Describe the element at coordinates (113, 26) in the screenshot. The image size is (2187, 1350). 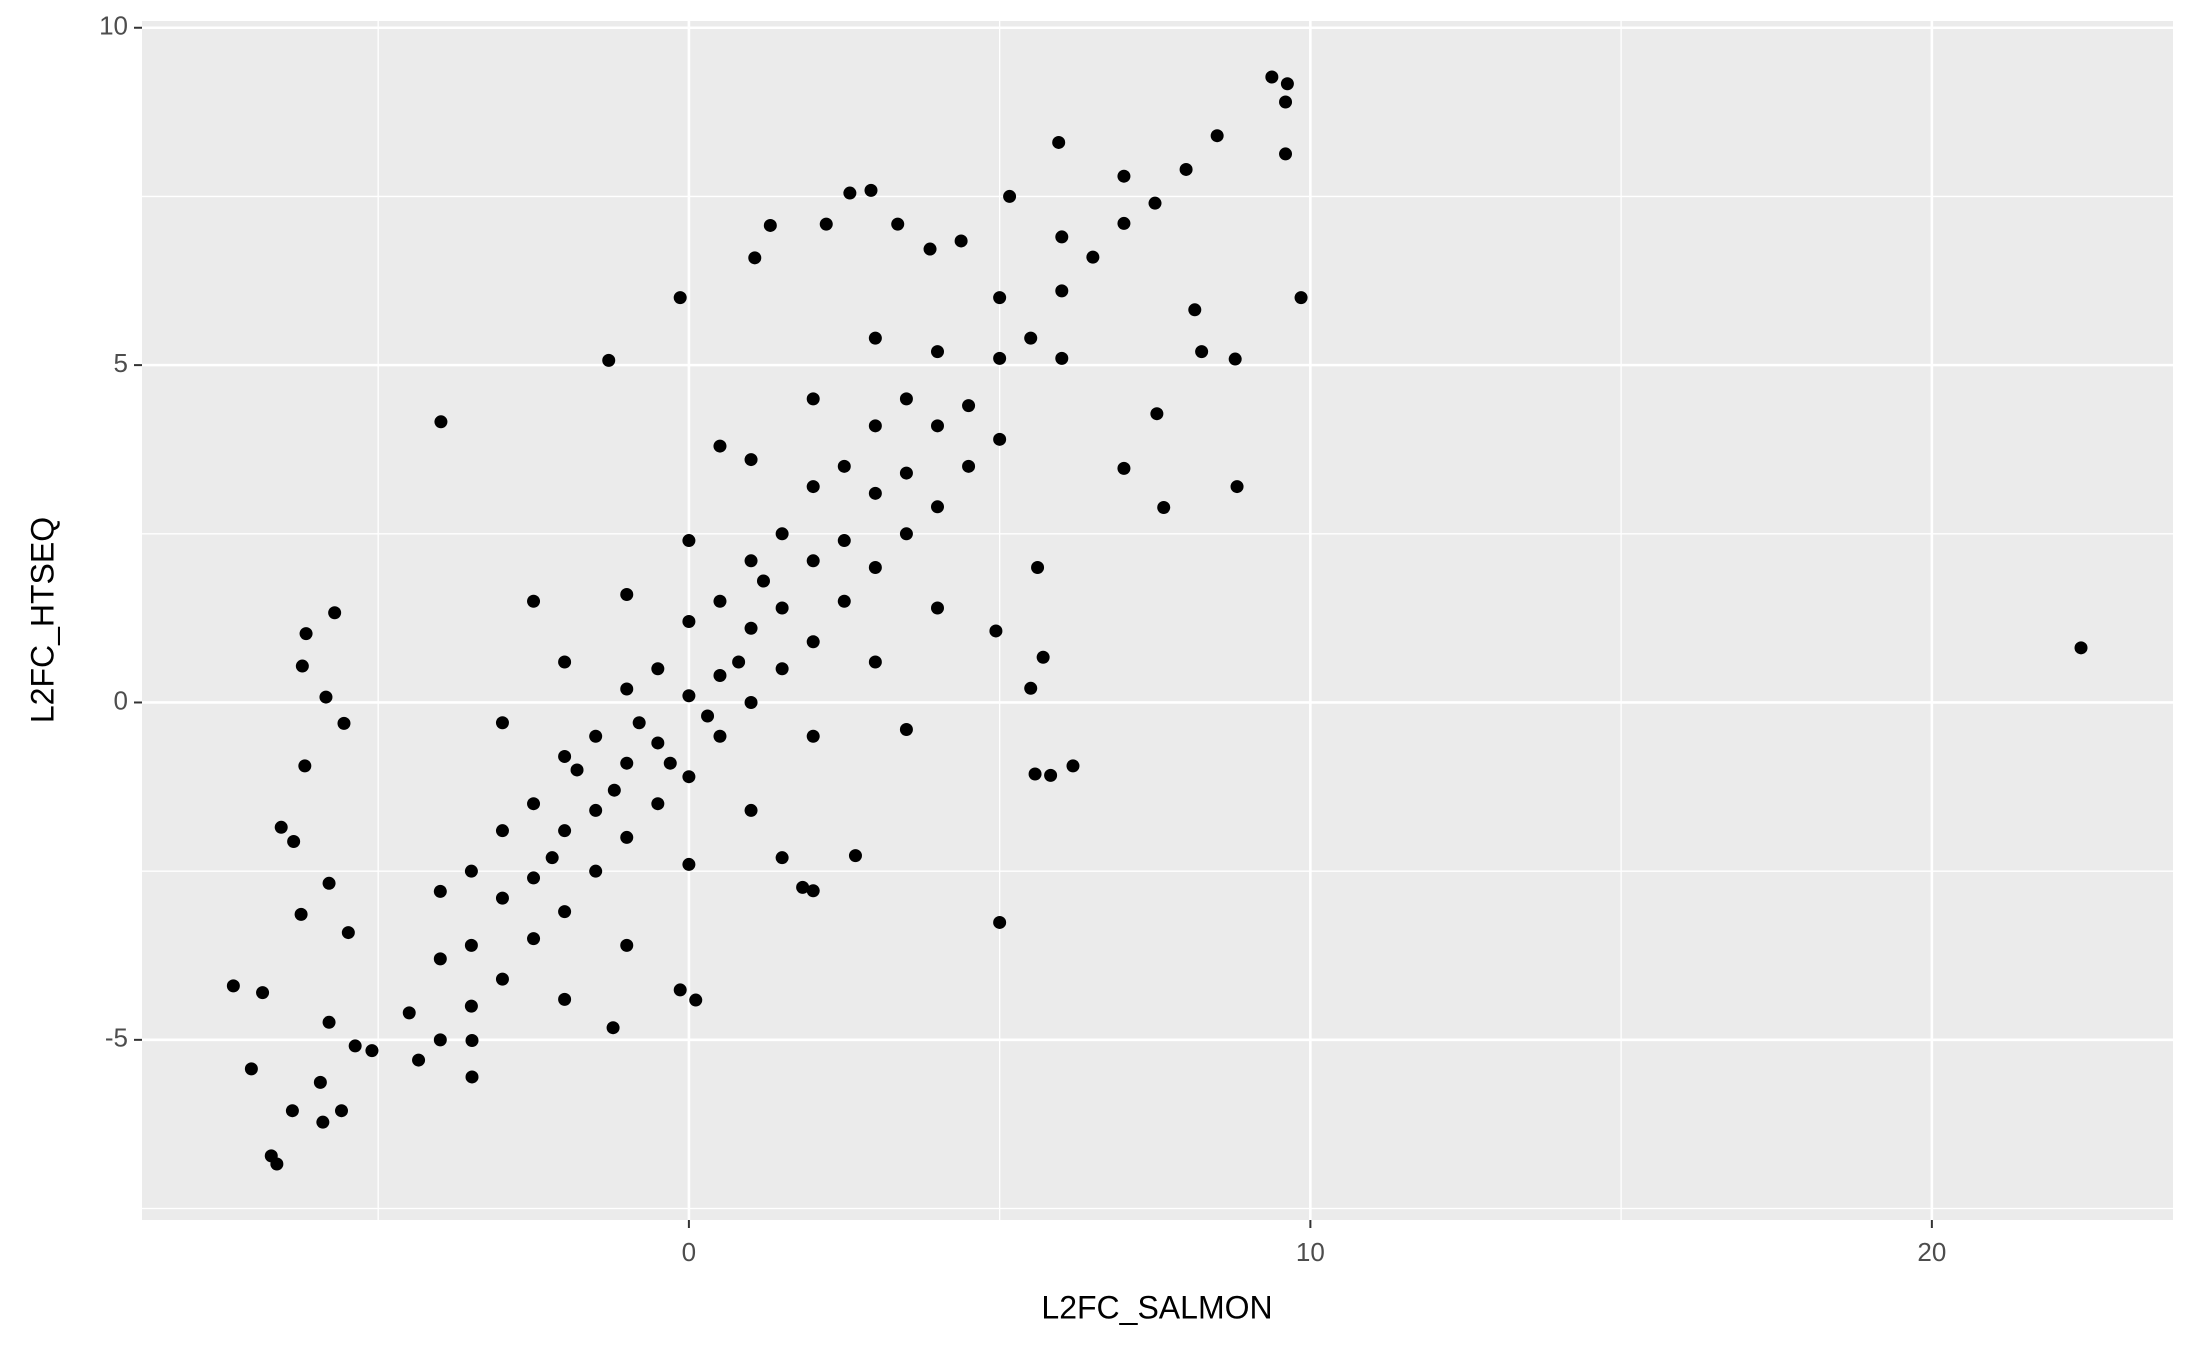
I see `y-tick-label: 10` at that location.